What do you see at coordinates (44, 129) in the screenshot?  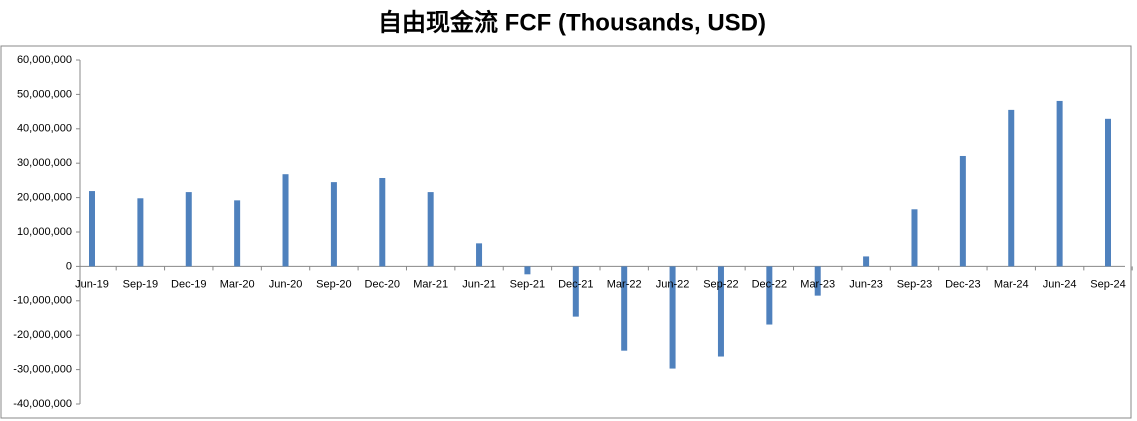 I see `y-tick-label: 40,000,000` at bounding box center [44, 129].